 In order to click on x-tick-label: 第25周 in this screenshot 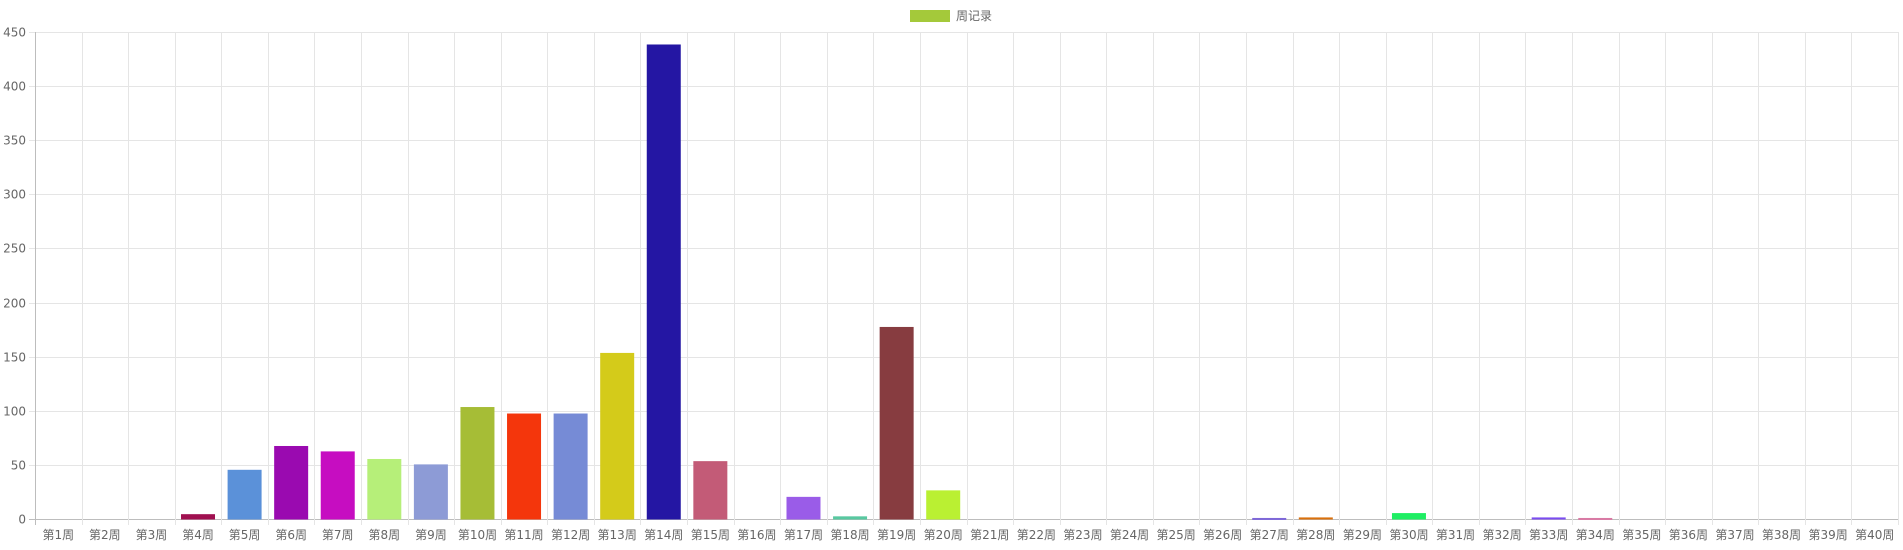, I will do `click(1175, 535)`.